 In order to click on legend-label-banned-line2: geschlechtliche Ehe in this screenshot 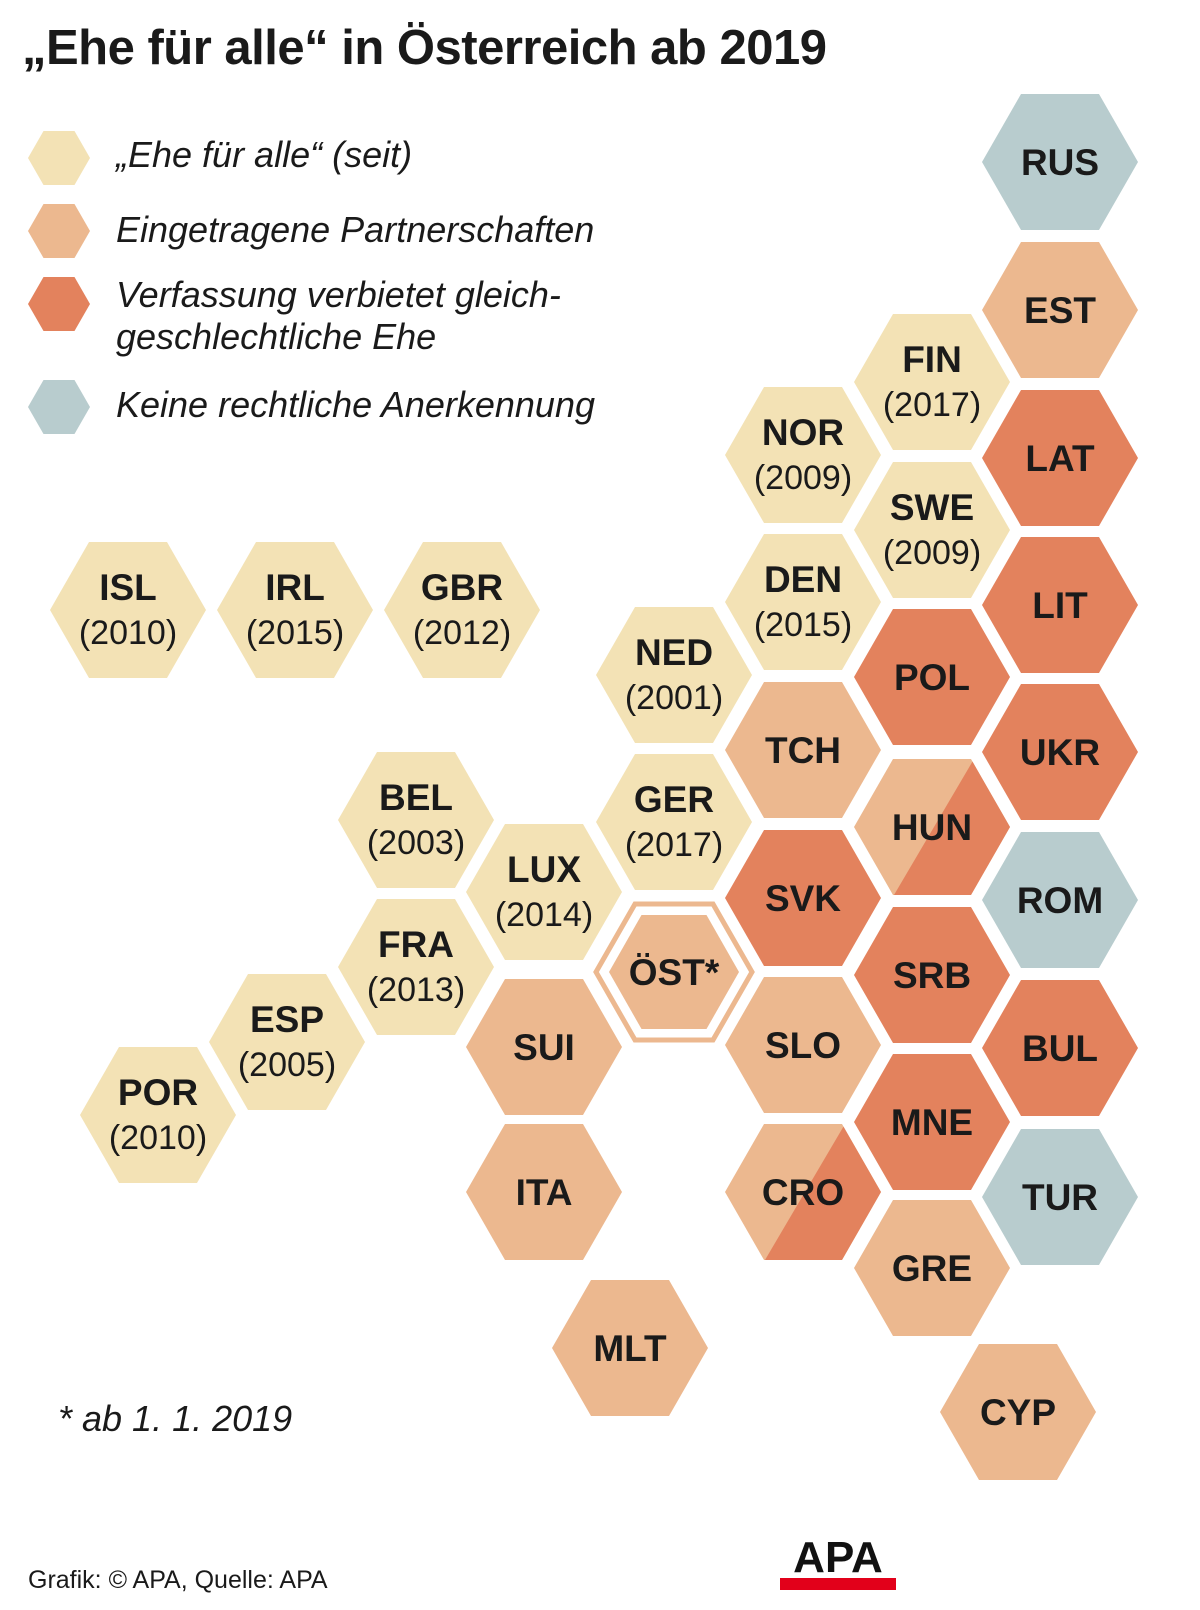, I will do `click(276, 336)`.